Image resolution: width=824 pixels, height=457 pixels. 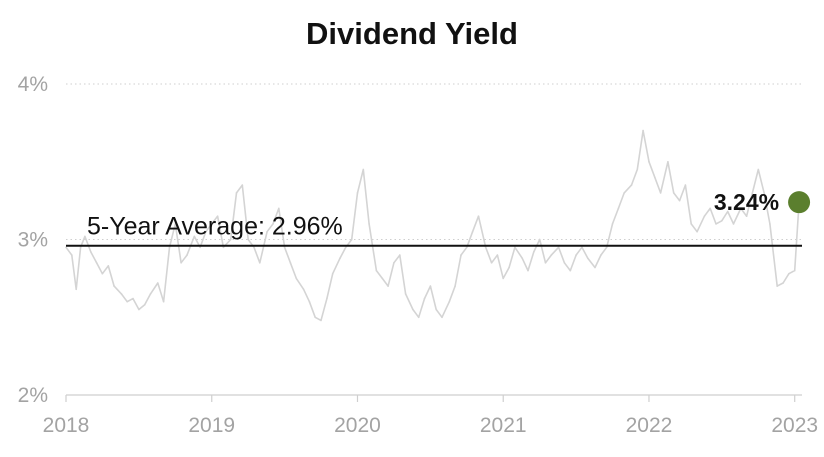 What do you see at coordinates (746, 202) in the screenshot?
I see `current-yield-label: 3.24%` at bounding box center [746, 202].